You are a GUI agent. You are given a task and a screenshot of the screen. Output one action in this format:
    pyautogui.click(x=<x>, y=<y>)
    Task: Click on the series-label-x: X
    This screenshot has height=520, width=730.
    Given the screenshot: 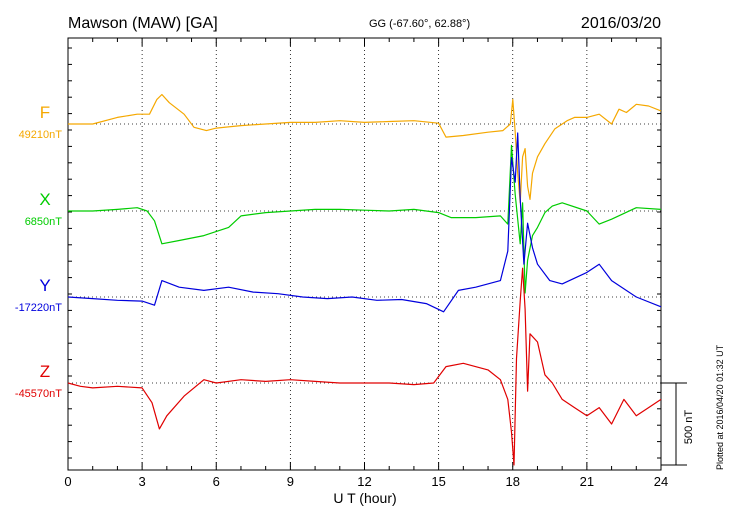 What is the action you would take?
    pyautogui.click(x=44, y=199)
    